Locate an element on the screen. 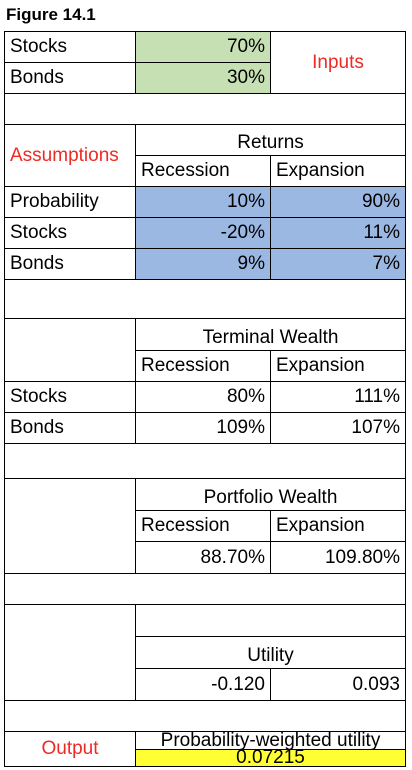  terminal-bonds-label: Bonds is located at coordinates (70, 428).